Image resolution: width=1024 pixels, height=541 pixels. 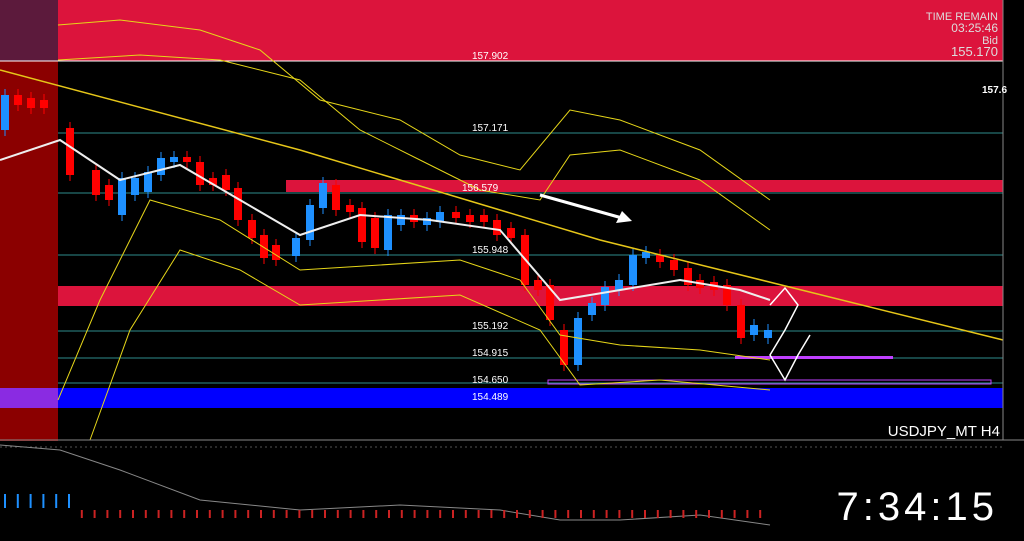 What do you see at coordinates (490, 128) in the screenshot?
I see `level-label: 157.171` at bounding box center [490, 128].